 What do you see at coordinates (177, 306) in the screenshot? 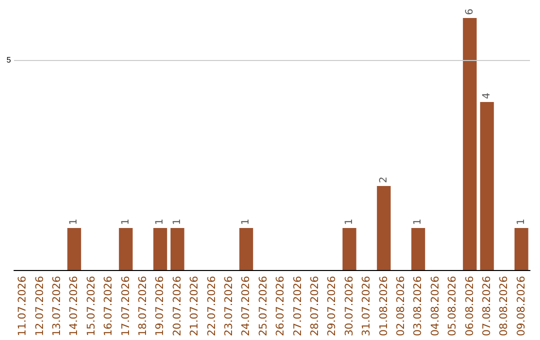
I see `x-tick-label: 20.07.2026` at bounding box center [177, 306].